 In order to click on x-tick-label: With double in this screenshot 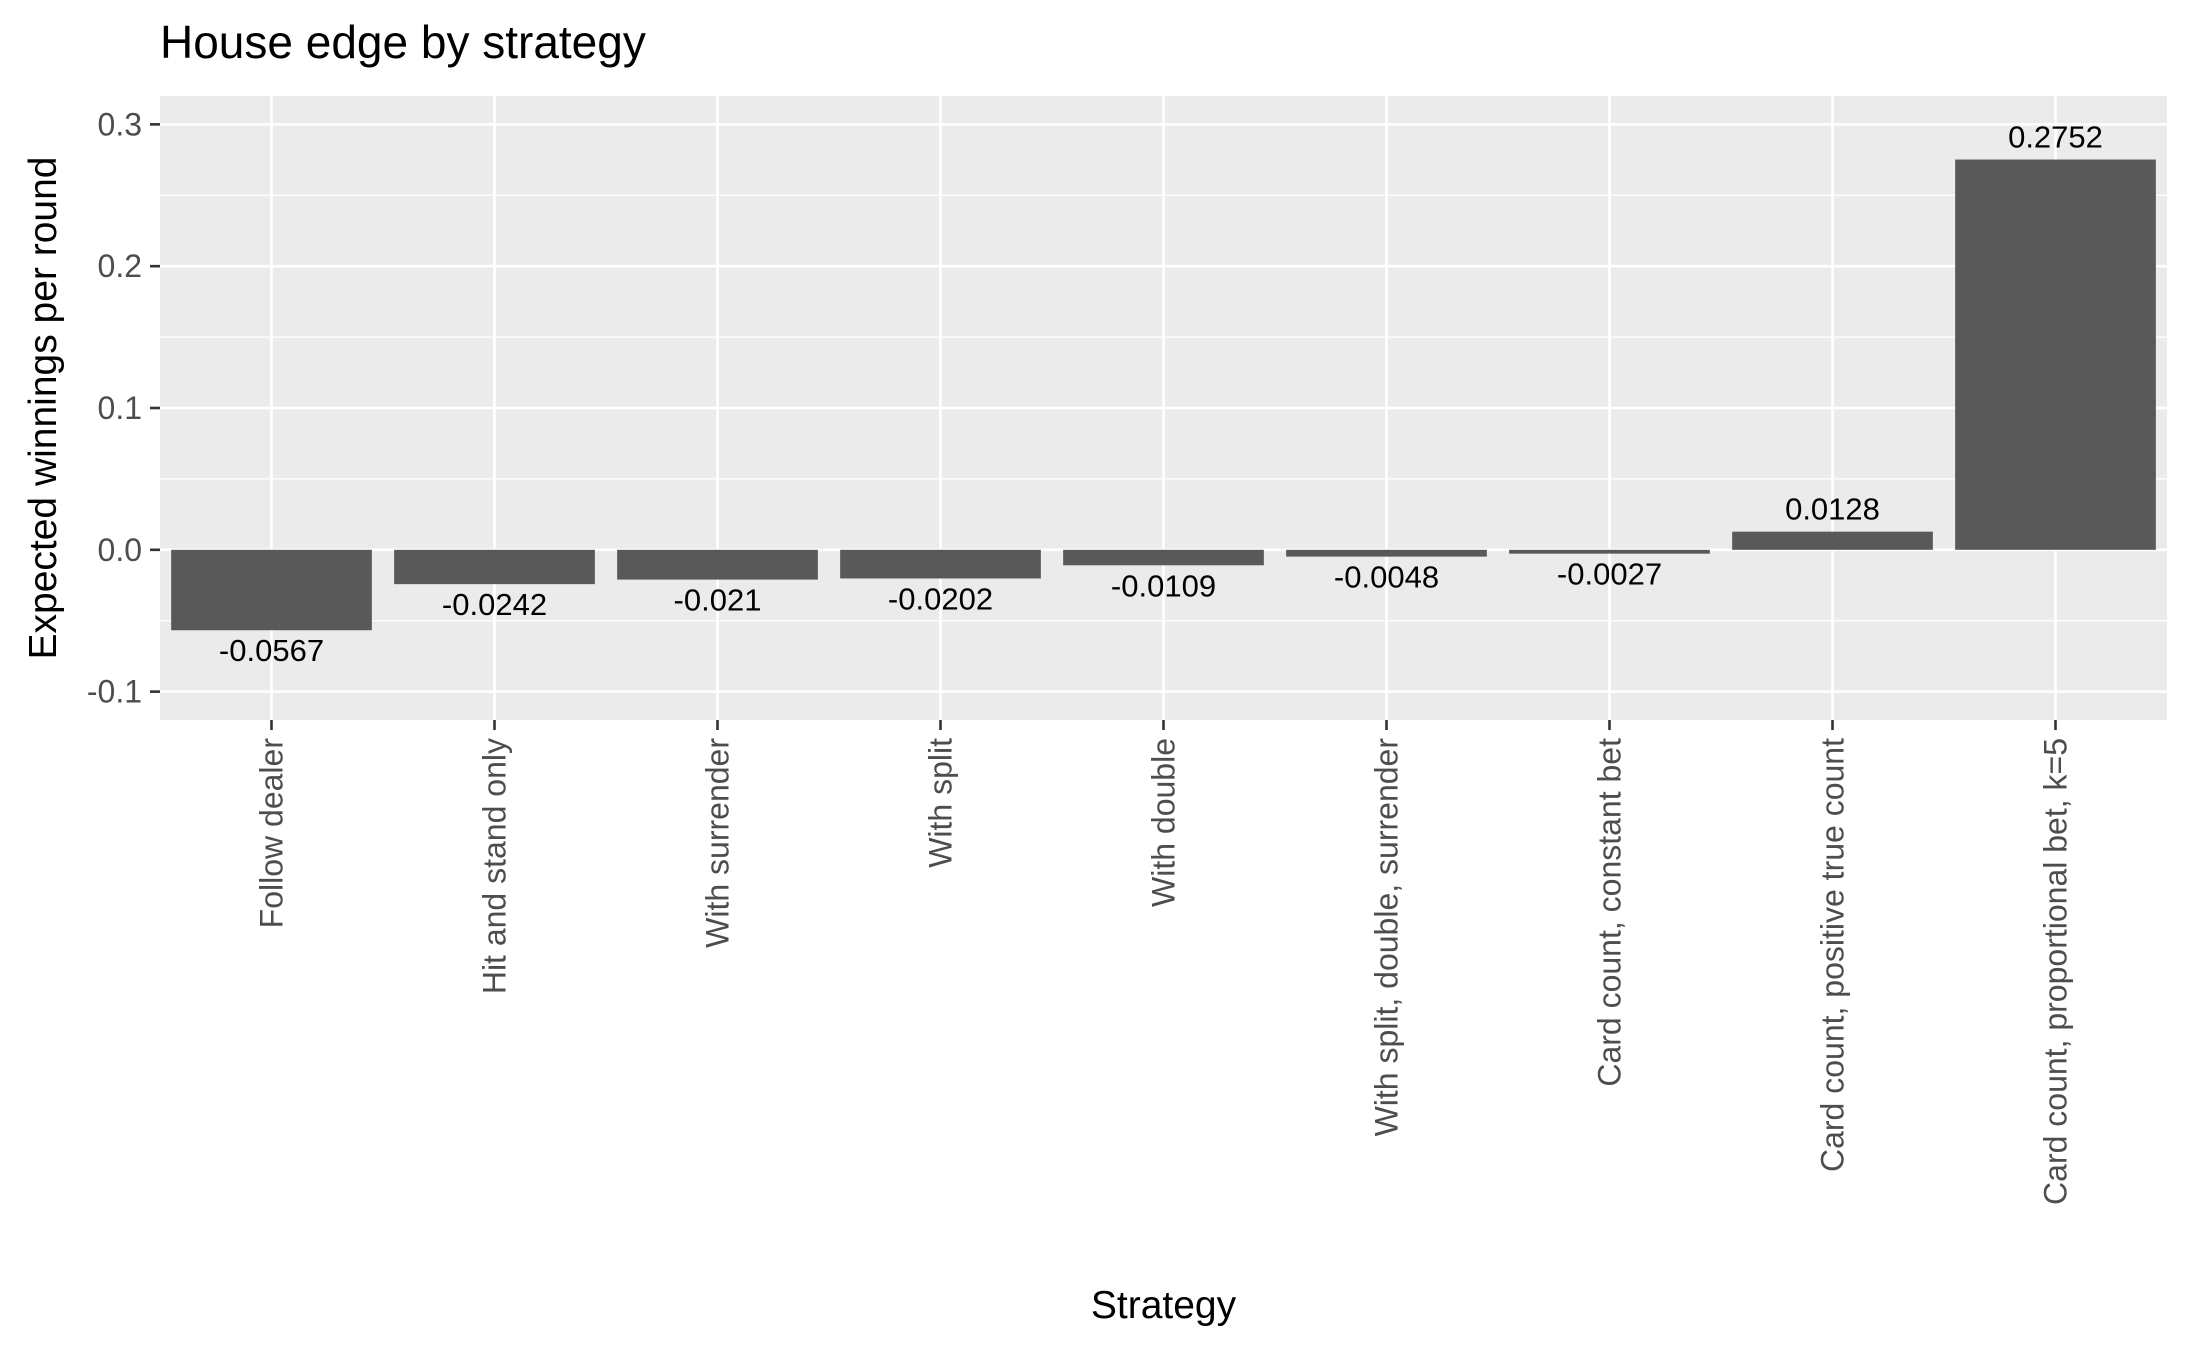, I will do `click(1164, 822)`.